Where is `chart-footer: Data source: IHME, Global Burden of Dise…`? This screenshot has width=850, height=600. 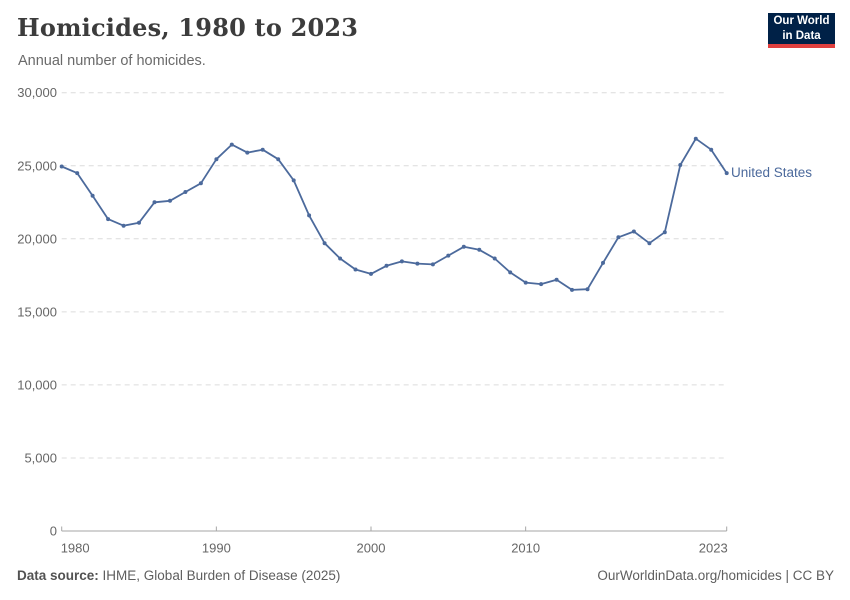
chart-footer: Data source: IHME, Global Burden of Dise… is located at coordinates (425, 575).